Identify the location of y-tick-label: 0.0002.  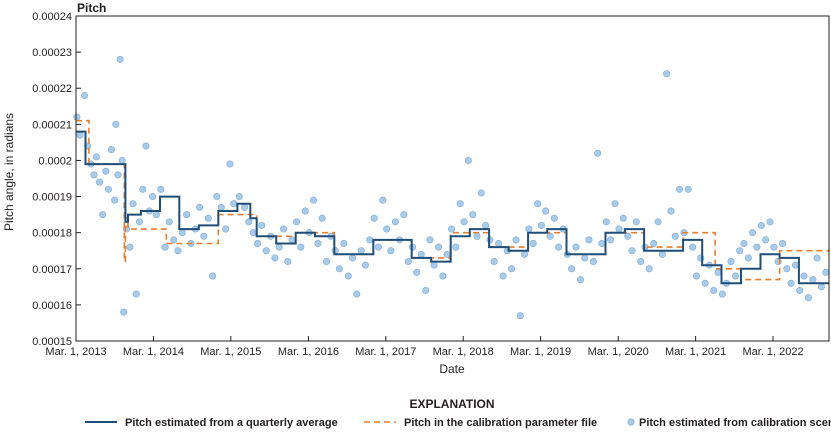
(55, 161).